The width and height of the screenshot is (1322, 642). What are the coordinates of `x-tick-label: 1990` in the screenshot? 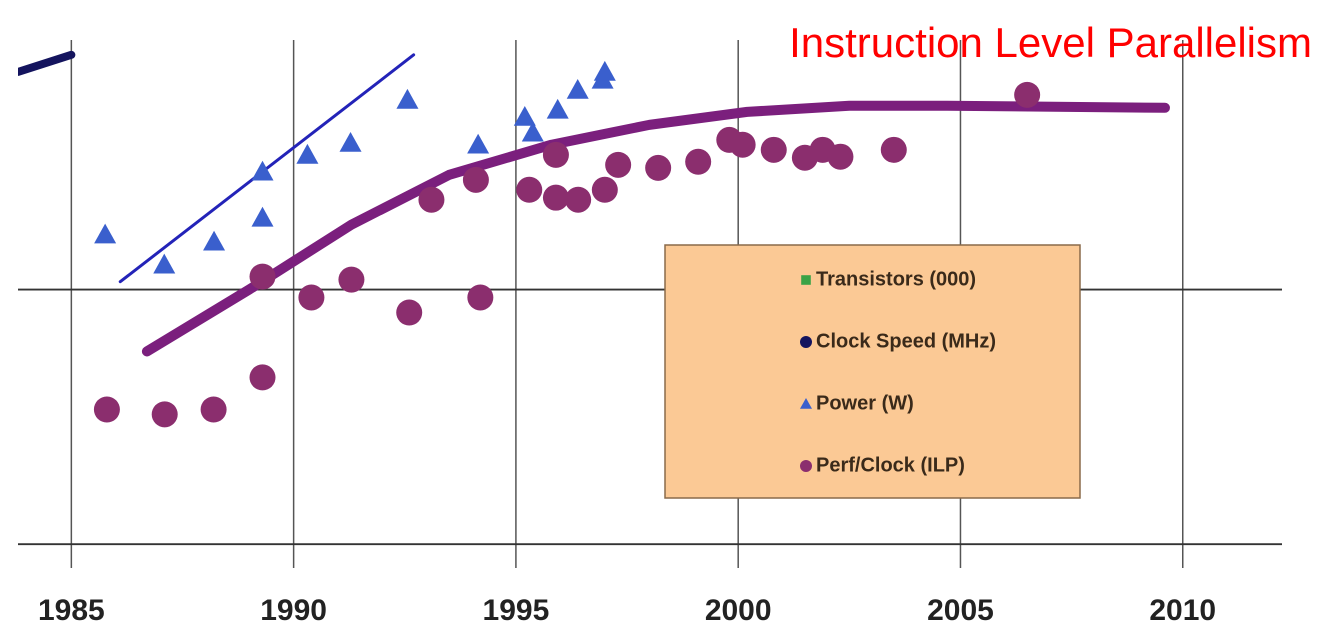 It's located at (293, 610).